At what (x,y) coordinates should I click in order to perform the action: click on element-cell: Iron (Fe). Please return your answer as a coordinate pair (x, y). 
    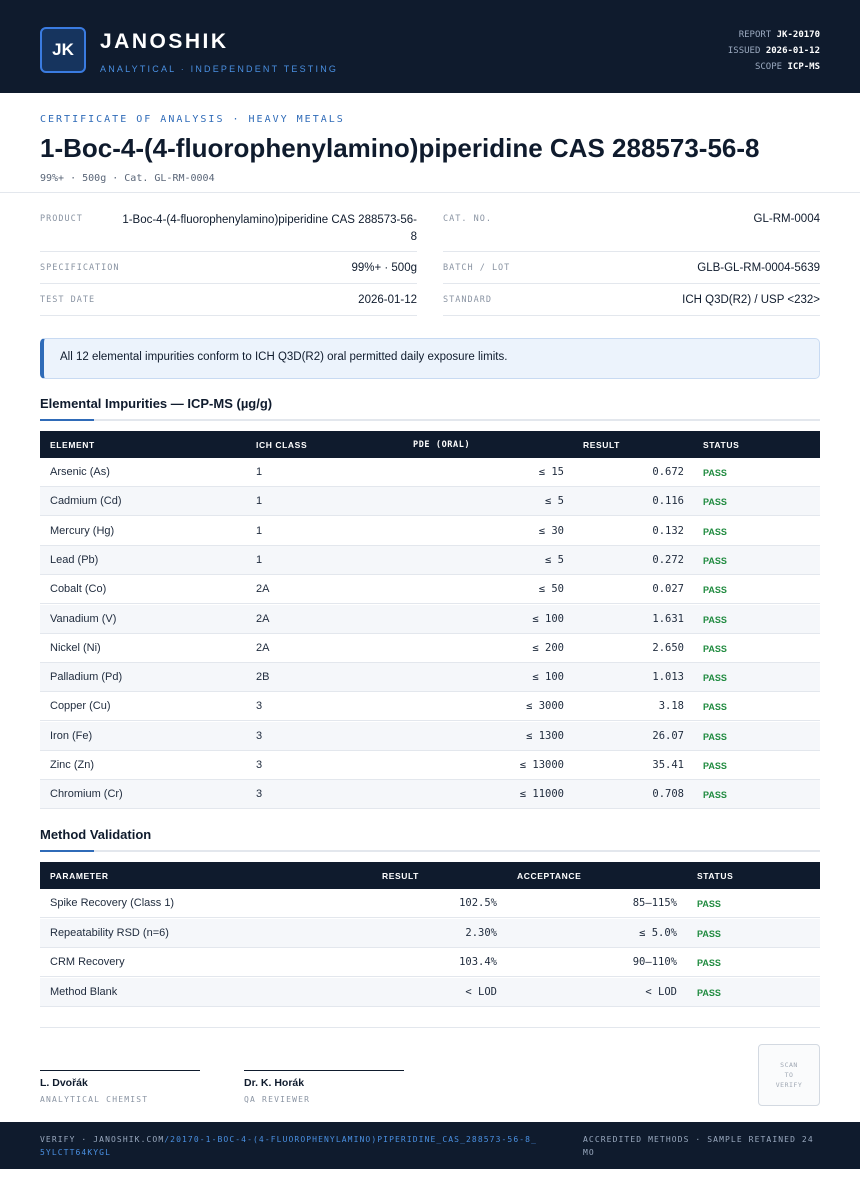
    Looking at the image, I should click on (71, 735).